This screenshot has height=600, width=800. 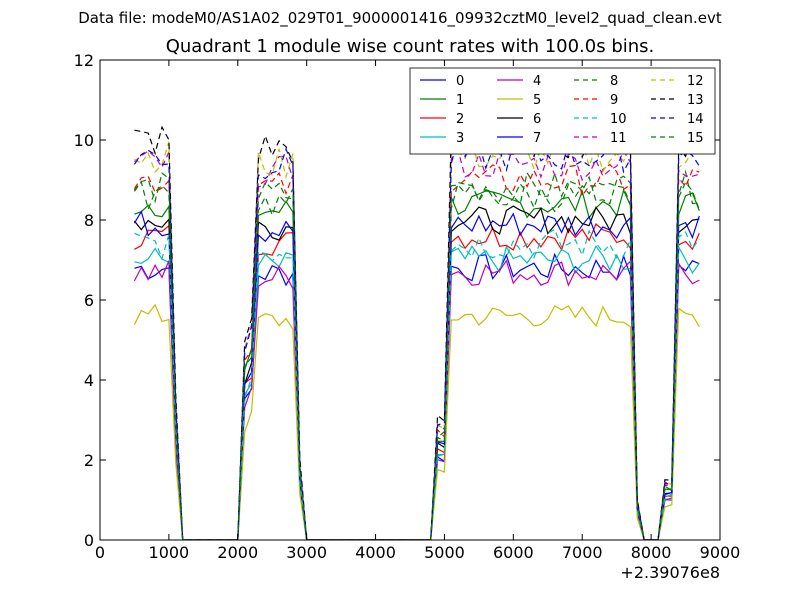 What do you see at coordinates (460, 119) in the screenshot?
I see `legend-label-2: 2` at bounding box center [460, 119].